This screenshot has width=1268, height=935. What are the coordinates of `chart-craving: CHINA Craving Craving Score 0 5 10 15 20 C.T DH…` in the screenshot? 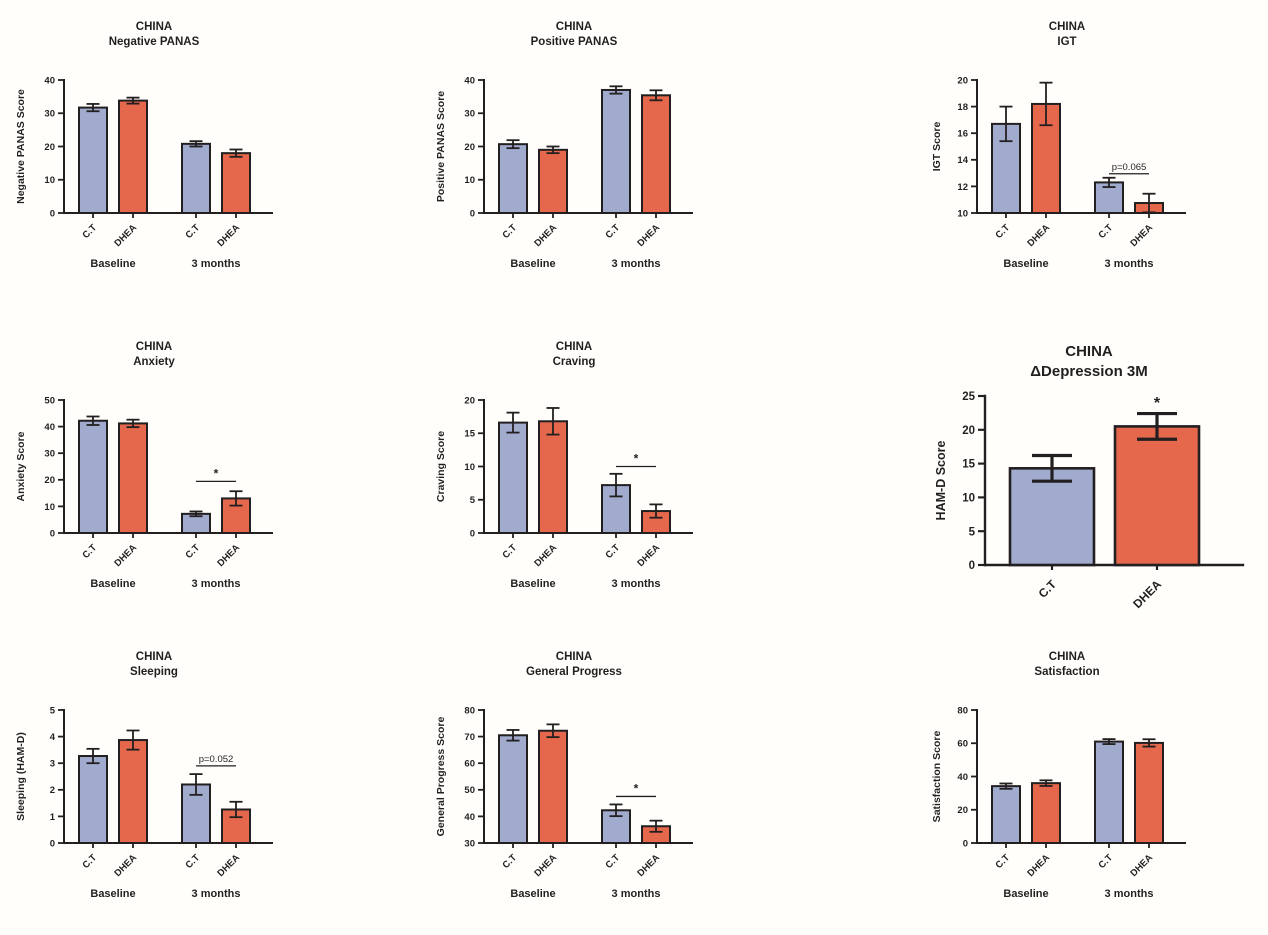 It's located at (634, 484).